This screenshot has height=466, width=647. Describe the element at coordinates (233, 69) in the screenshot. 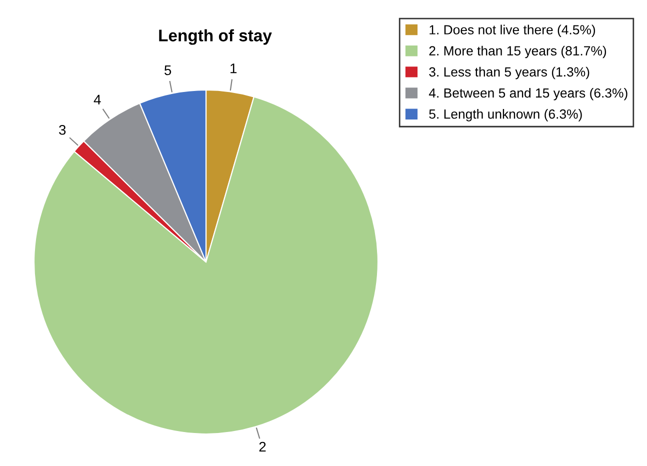

I see `text: 1` at that location.